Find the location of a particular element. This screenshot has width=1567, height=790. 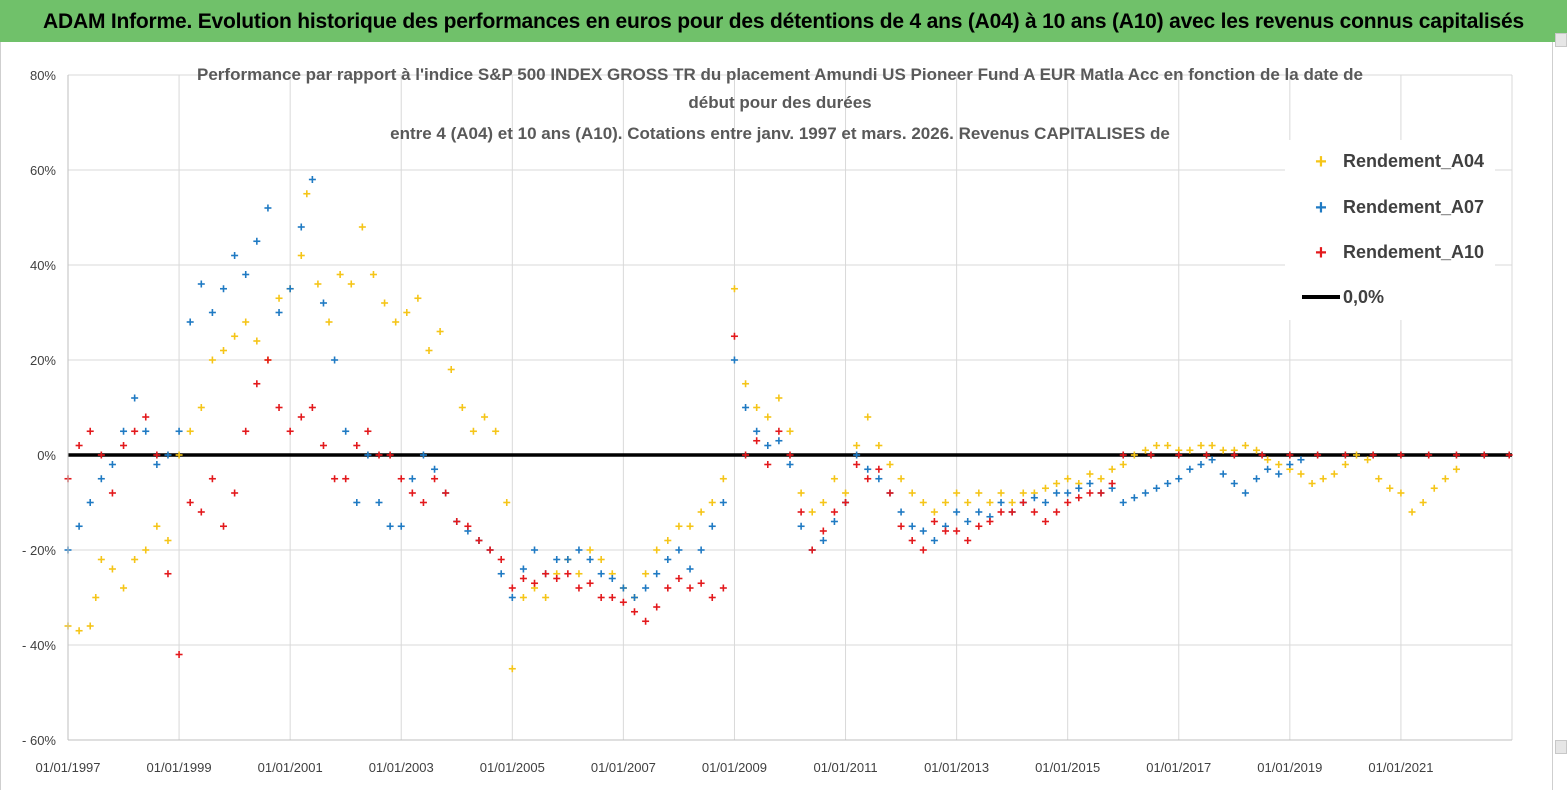

x-tick-label: 01/01/2009 is located at coordinates (734, 767).